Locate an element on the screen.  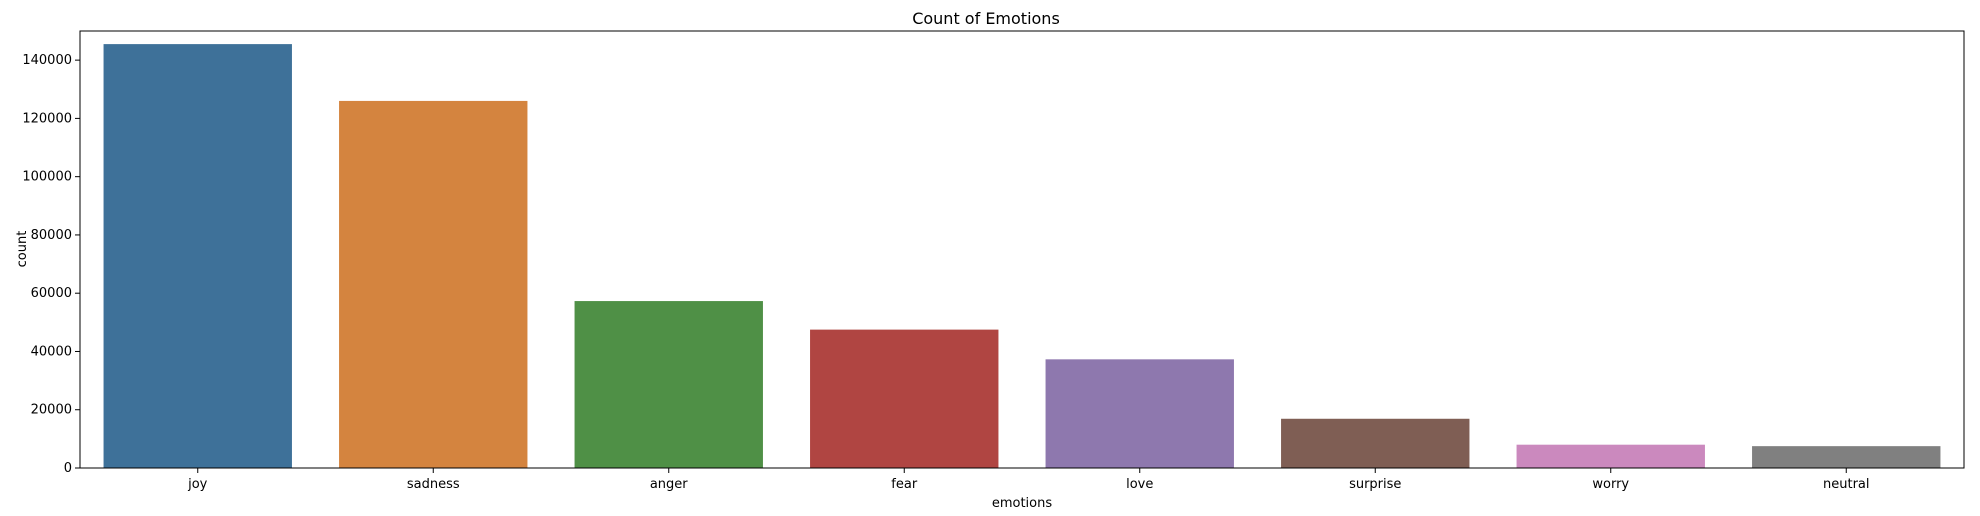
y-axis: 0 20000 40000 60000 80000 100000 120000 140000 is located at coordinates (51, 264).